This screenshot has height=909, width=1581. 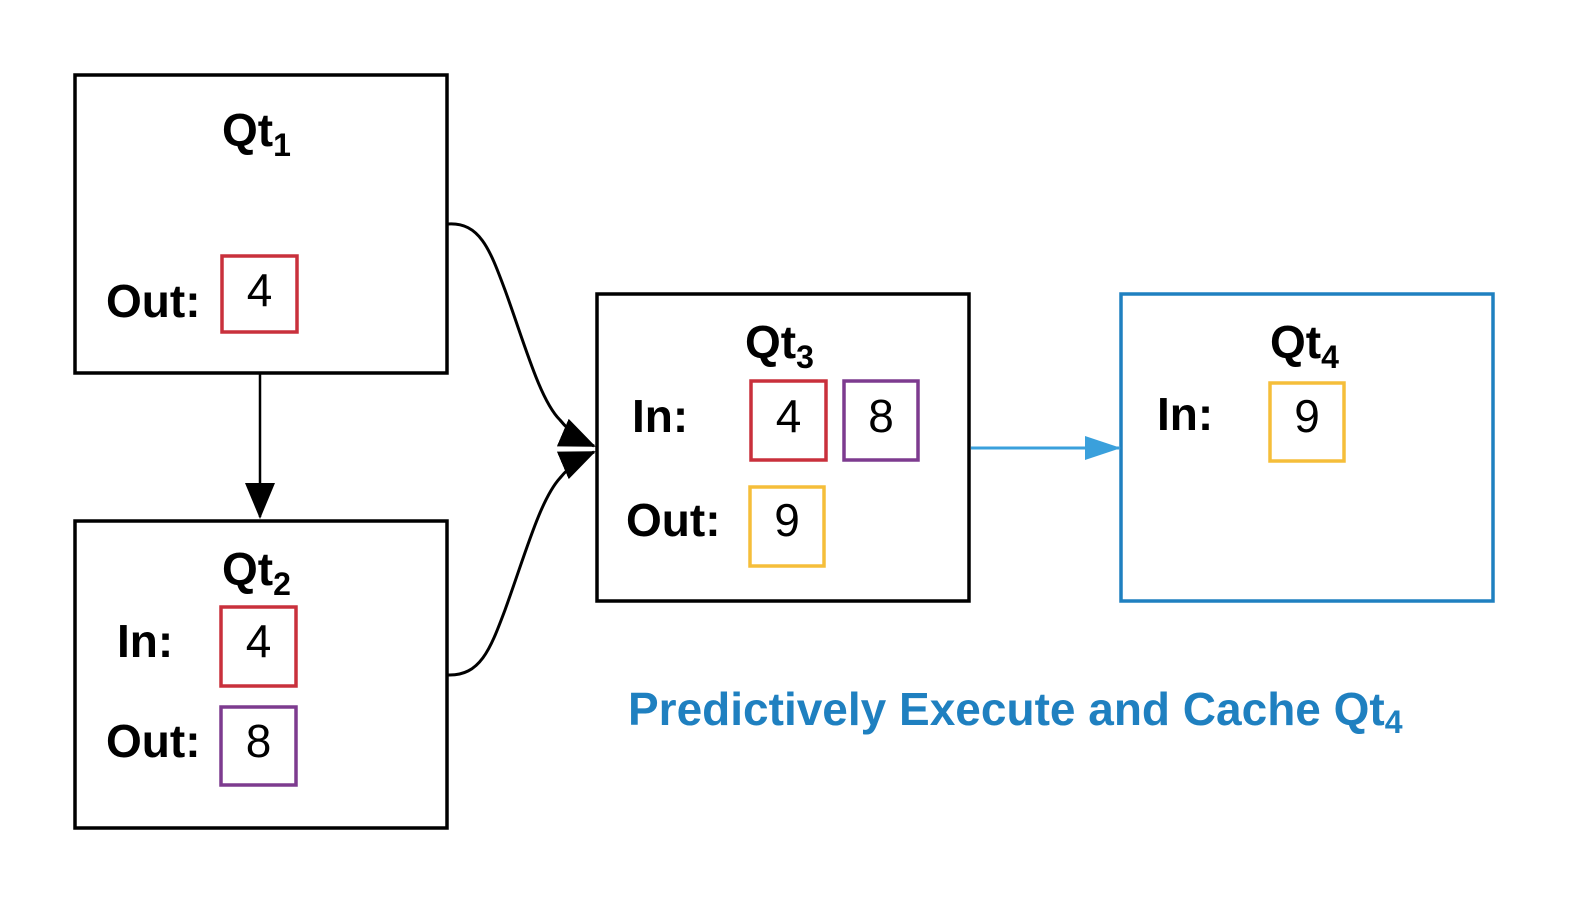 What do you see at coordinates (787, 520) in the screenshot?
I see `node-qt3-out-value: 9` at bounding box center [787, 520].